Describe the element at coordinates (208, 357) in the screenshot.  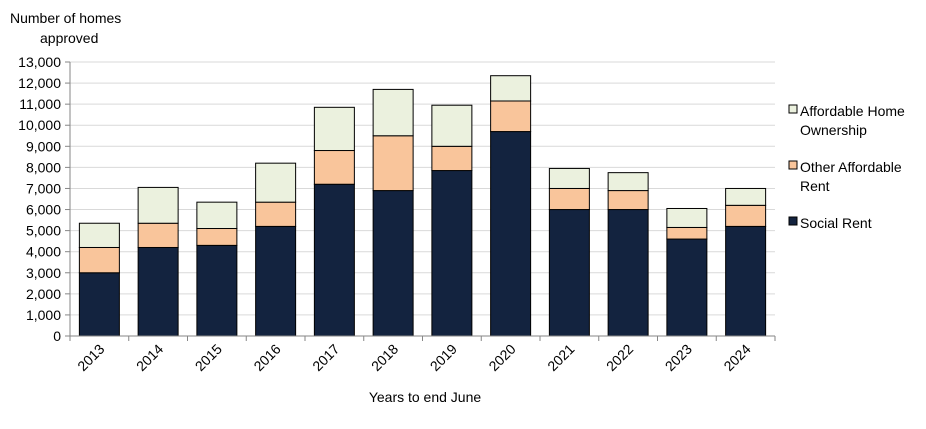
I see `x-tick-label: 2015` at that location.